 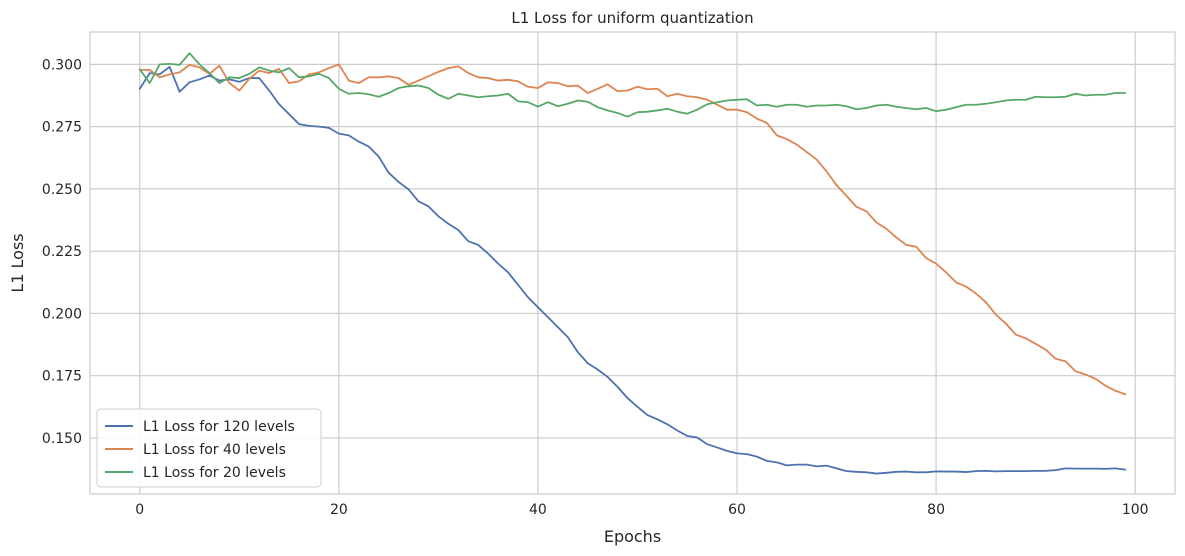 What do you see at coordinates (936, 510) in the screenshot?
I see `x-tick-label: 80` at bounding box center [936, 510].